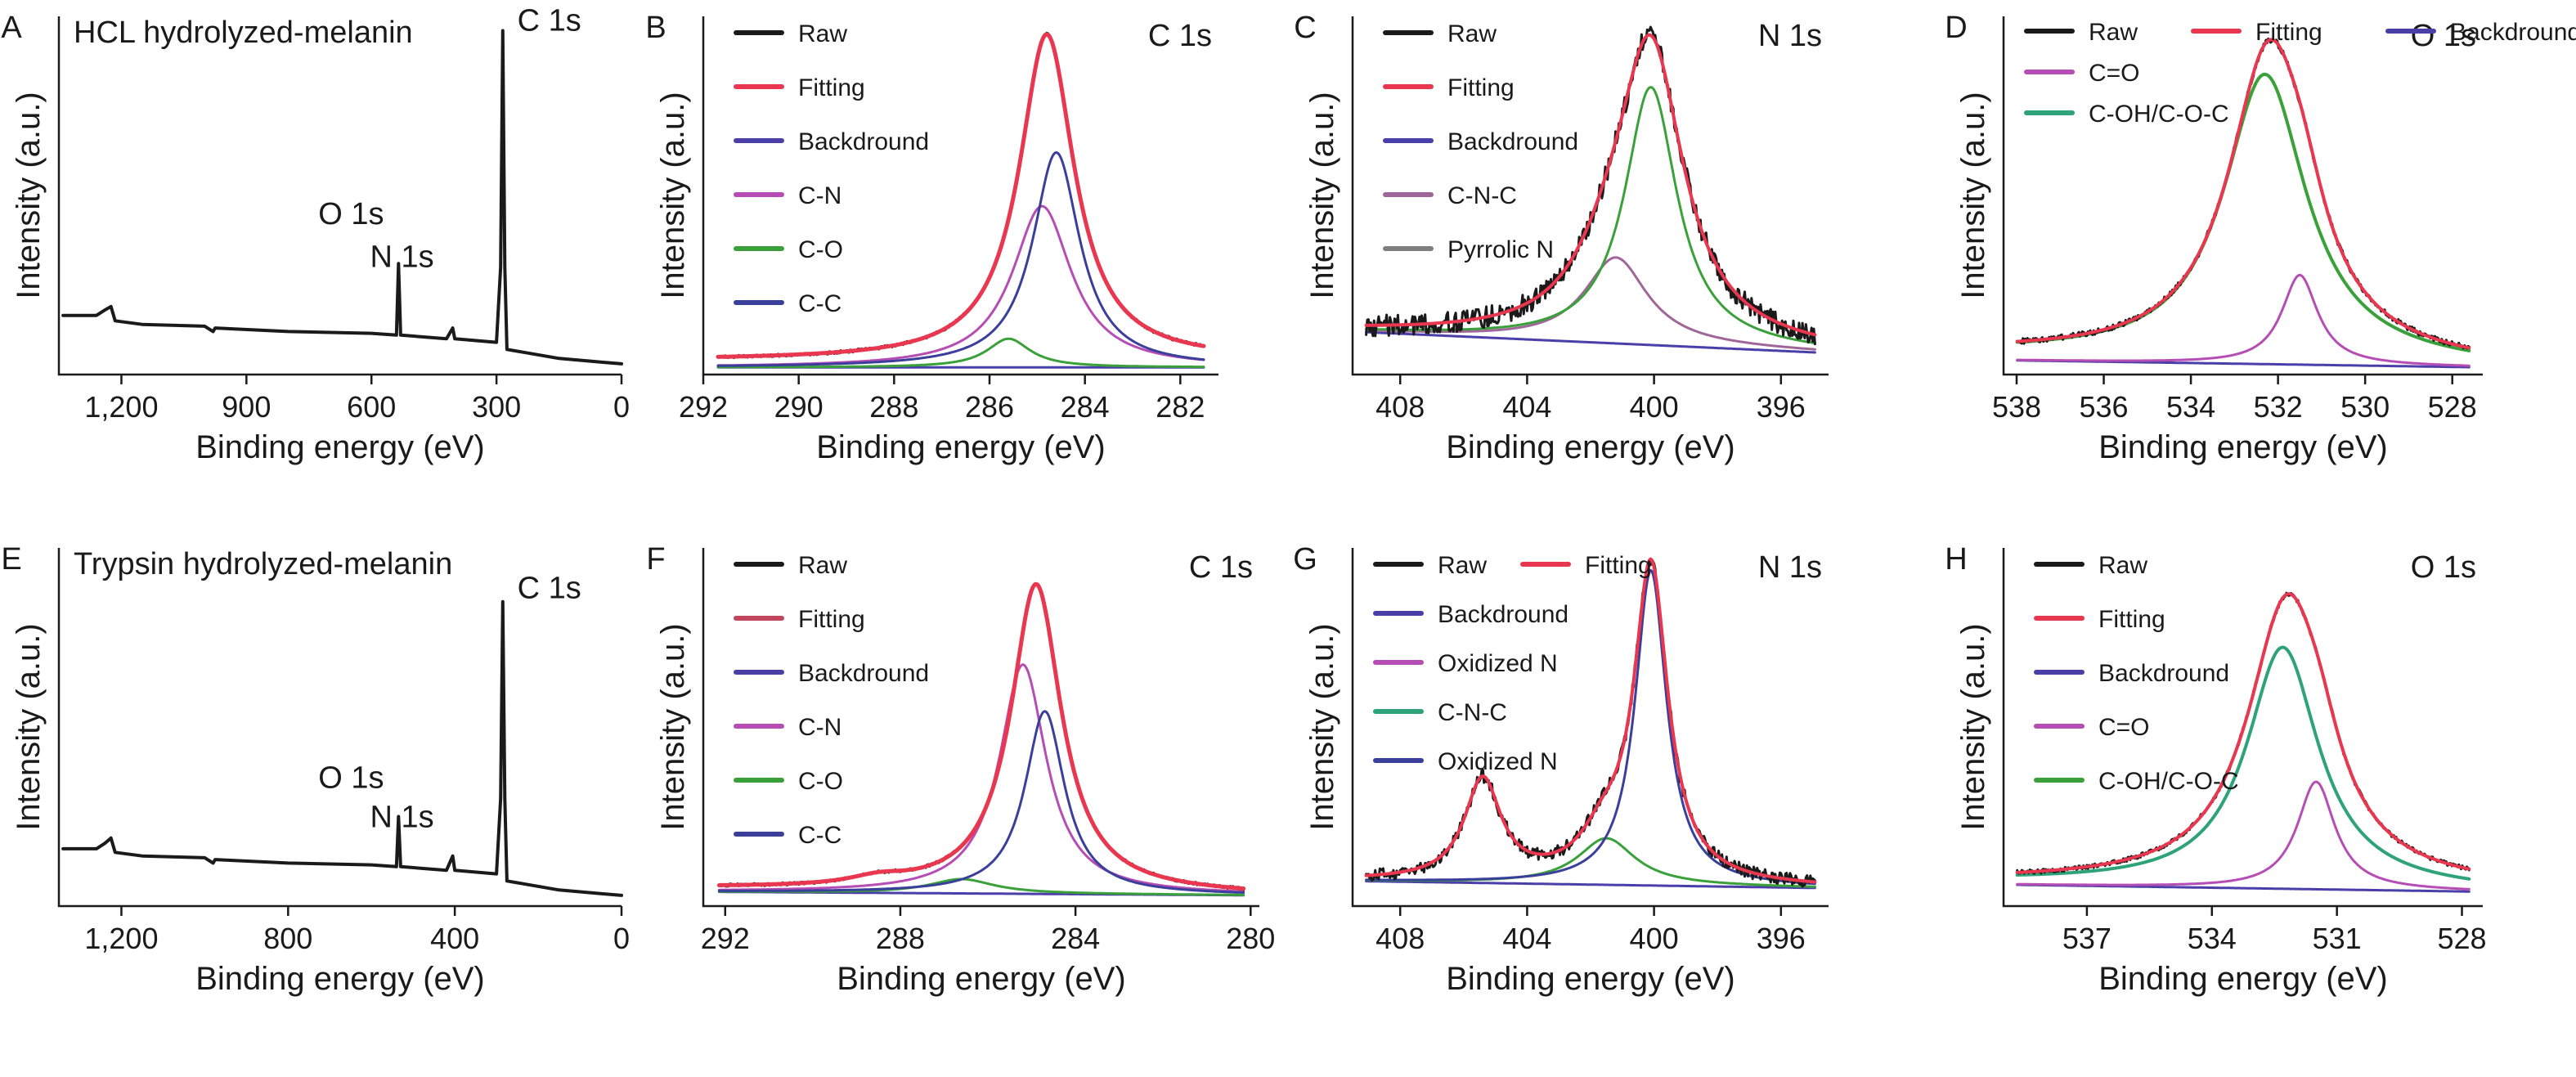 The width and height of the screenshot is (2576, 1077). I want to click on x-tick-label: 530, so click(2365, 407).